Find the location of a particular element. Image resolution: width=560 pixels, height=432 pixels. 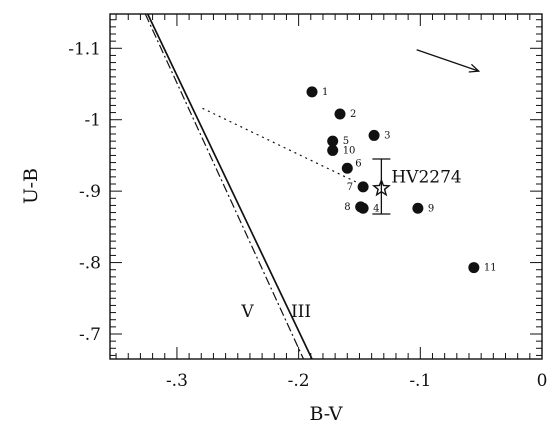

x-tick-label: -.2 is located at coordinates (299, 381).